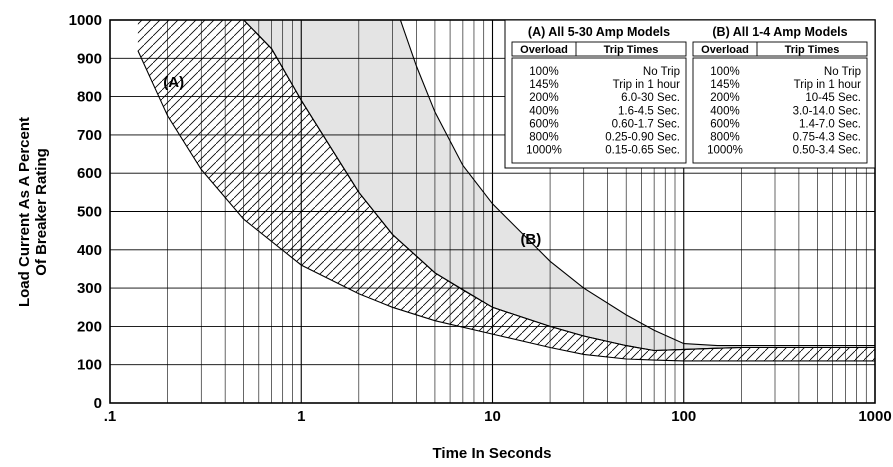 This screenshot has height=467, width=893. What do you see at coordinates (89, 173) in the screenshot?
I see `y-tick-label: 600` at bounding box center [89, 173].